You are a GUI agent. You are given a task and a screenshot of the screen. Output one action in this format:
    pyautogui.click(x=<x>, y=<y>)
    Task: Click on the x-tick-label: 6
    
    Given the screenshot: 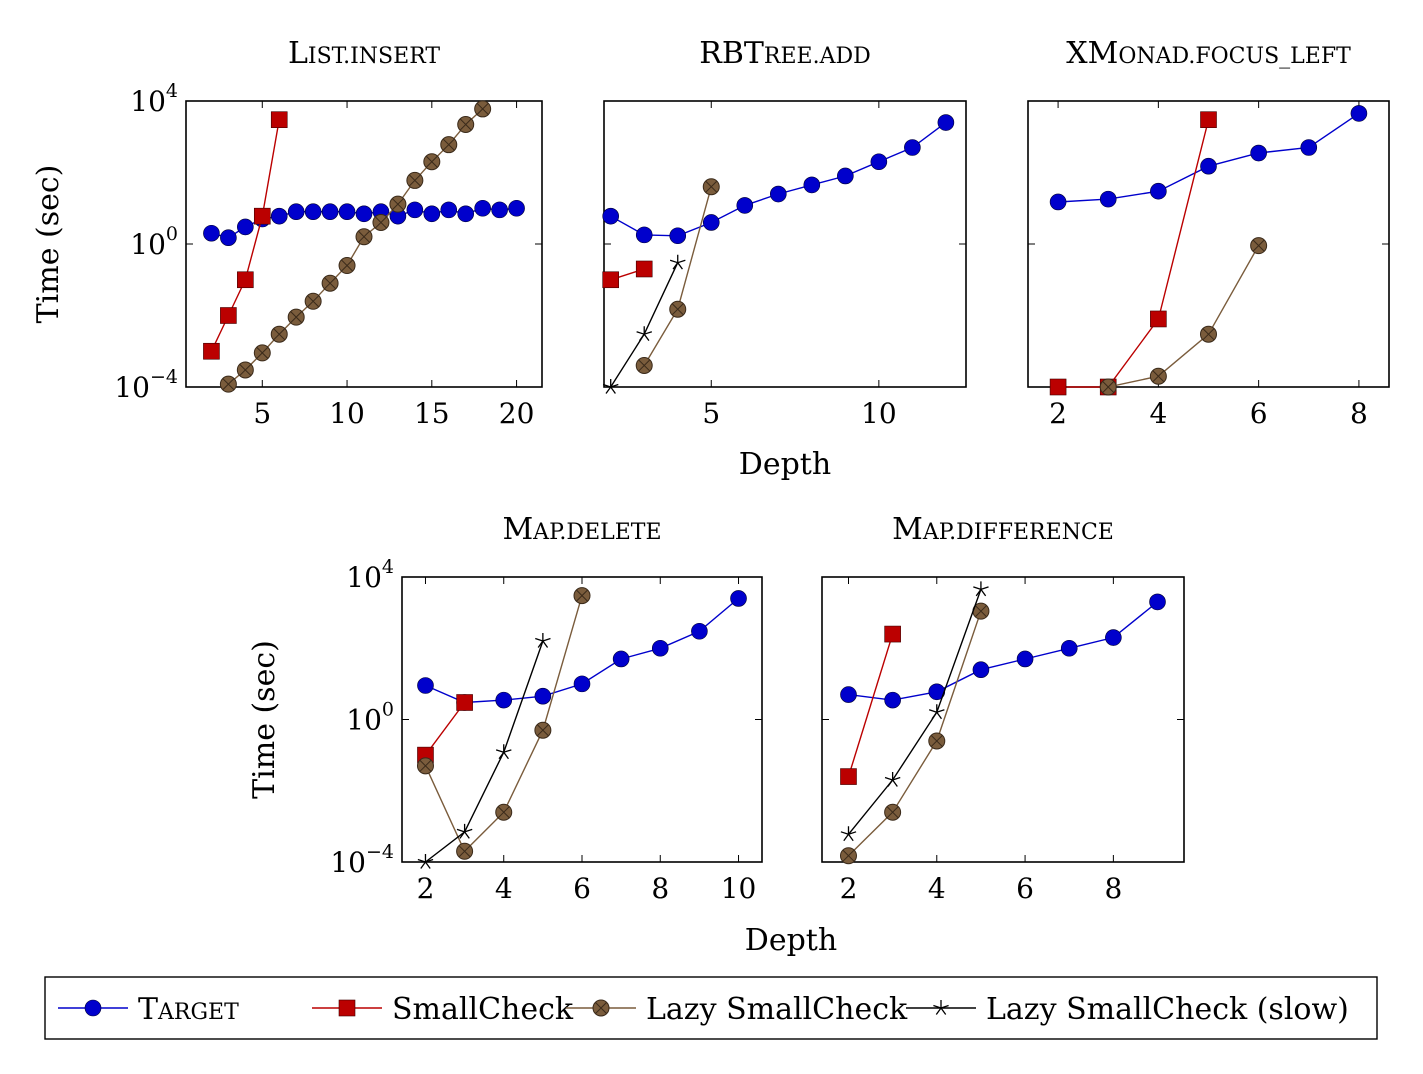 What is the action you would take?
    pyautogui.click(x=582, y=888)
    